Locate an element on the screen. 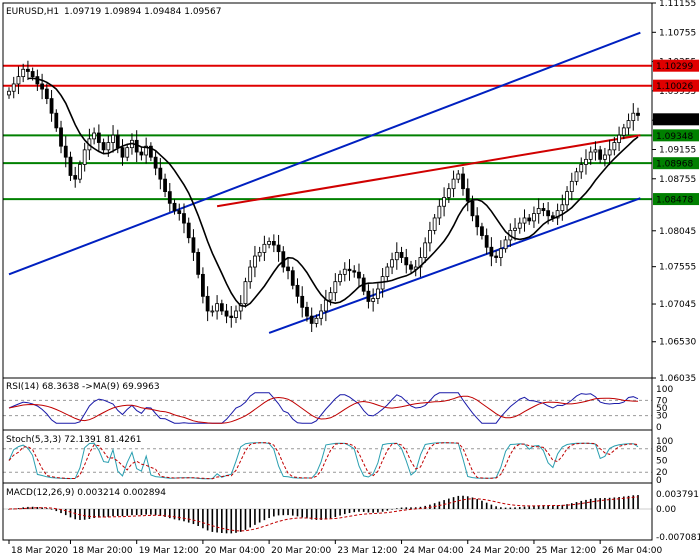 This screenshot has height=560, width=700. current-price-label: 1.09567 is located at coordinates (674, 121).